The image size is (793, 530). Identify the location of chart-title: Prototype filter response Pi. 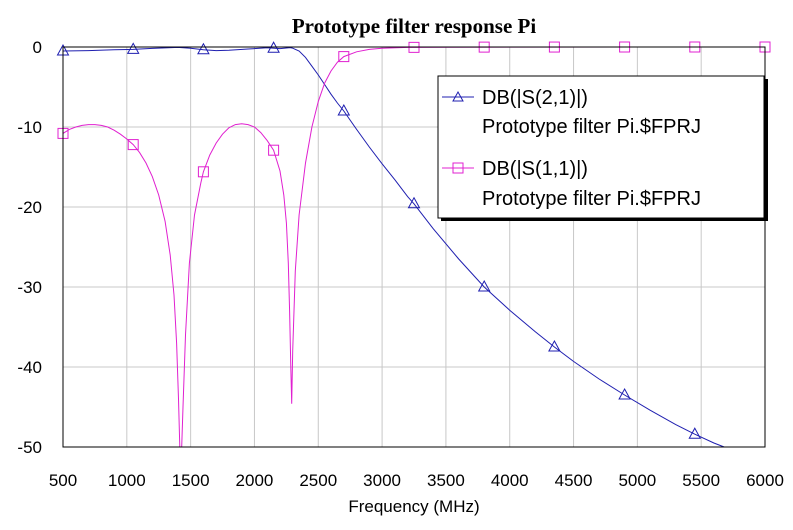
(414, 26).